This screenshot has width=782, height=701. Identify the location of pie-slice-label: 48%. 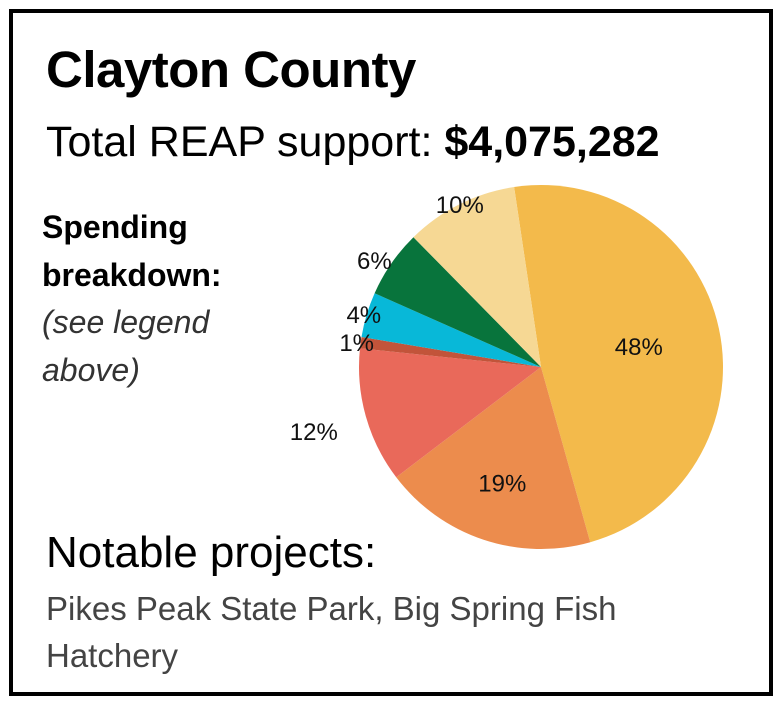
(639, 347).